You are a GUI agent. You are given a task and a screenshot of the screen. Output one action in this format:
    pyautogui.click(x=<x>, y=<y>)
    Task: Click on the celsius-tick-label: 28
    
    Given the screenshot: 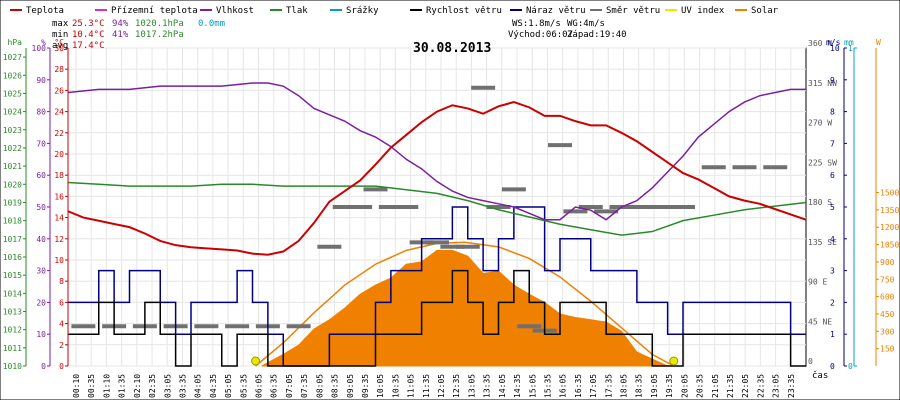 What is the action you would take?
    pyautogui.click(x=59, y=69)
    